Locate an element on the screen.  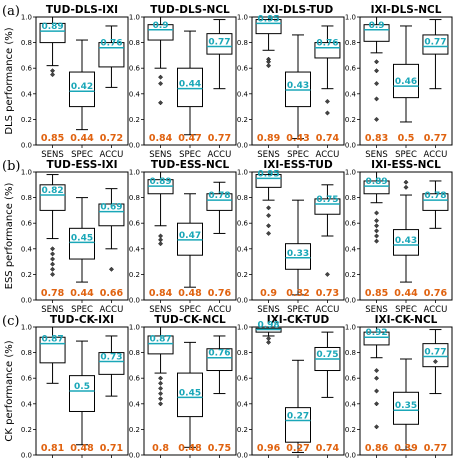
row-label: (a) is located at coordinates (11, 11).